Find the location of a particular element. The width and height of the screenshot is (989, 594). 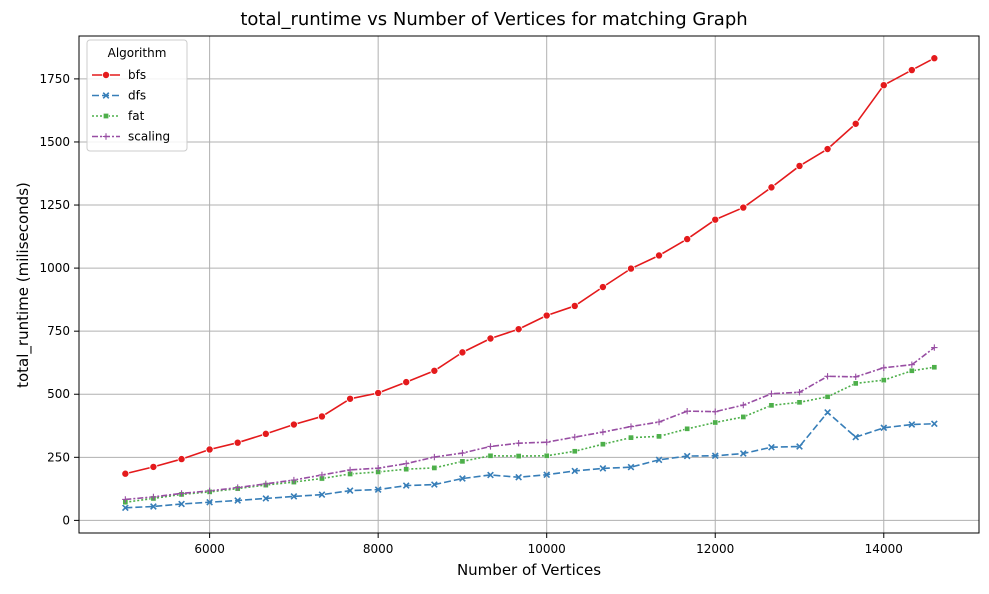

legend-label-fat: fat is located at coordinates (136, 116).